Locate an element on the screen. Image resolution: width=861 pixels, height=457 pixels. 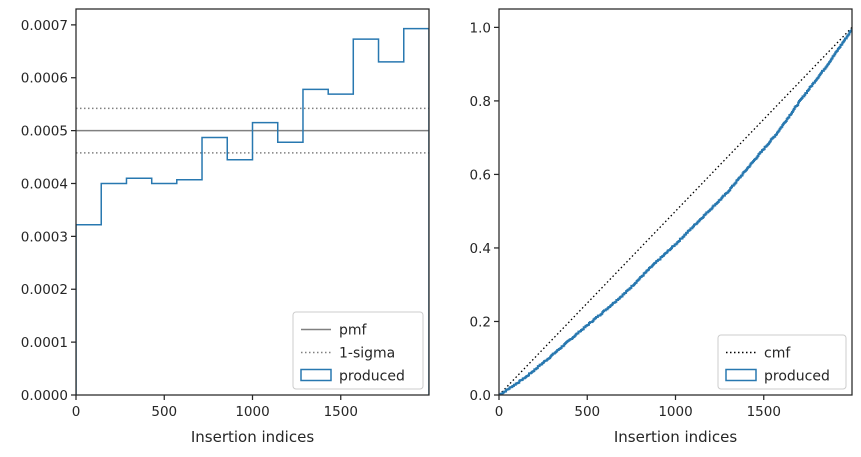
y-tick-label: 0.0006 is located at coordinates (44, 79).